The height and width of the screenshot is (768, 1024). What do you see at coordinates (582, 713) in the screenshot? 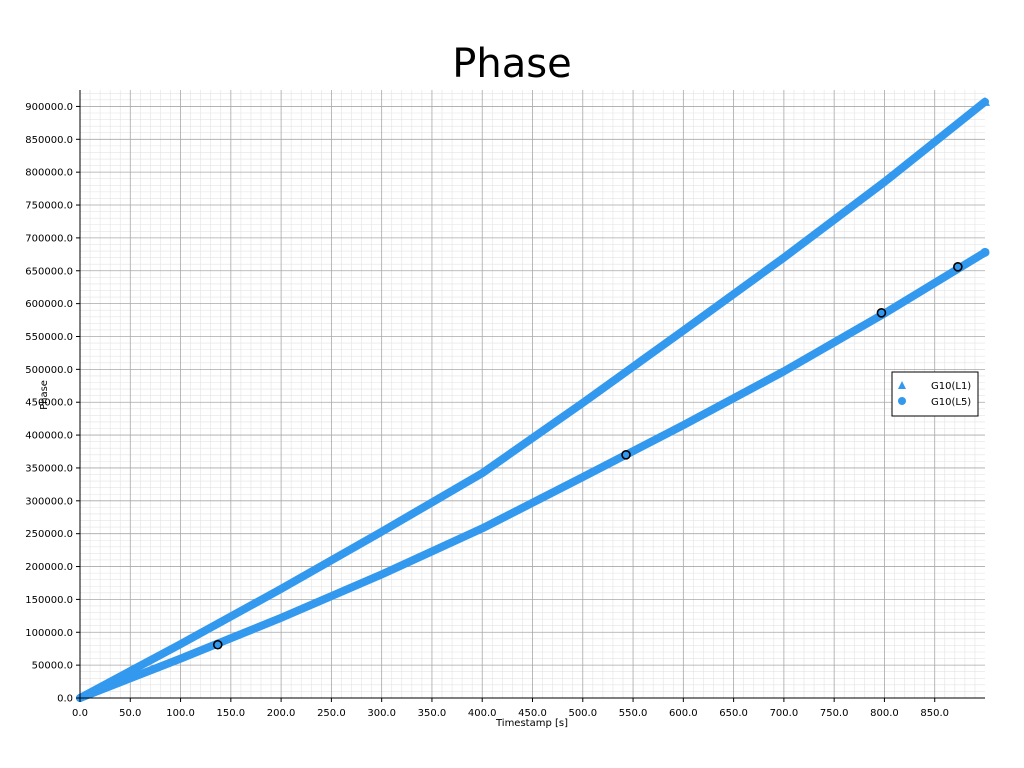
I see `x-tick-label: 500.0` at bounding box center [582, 713].